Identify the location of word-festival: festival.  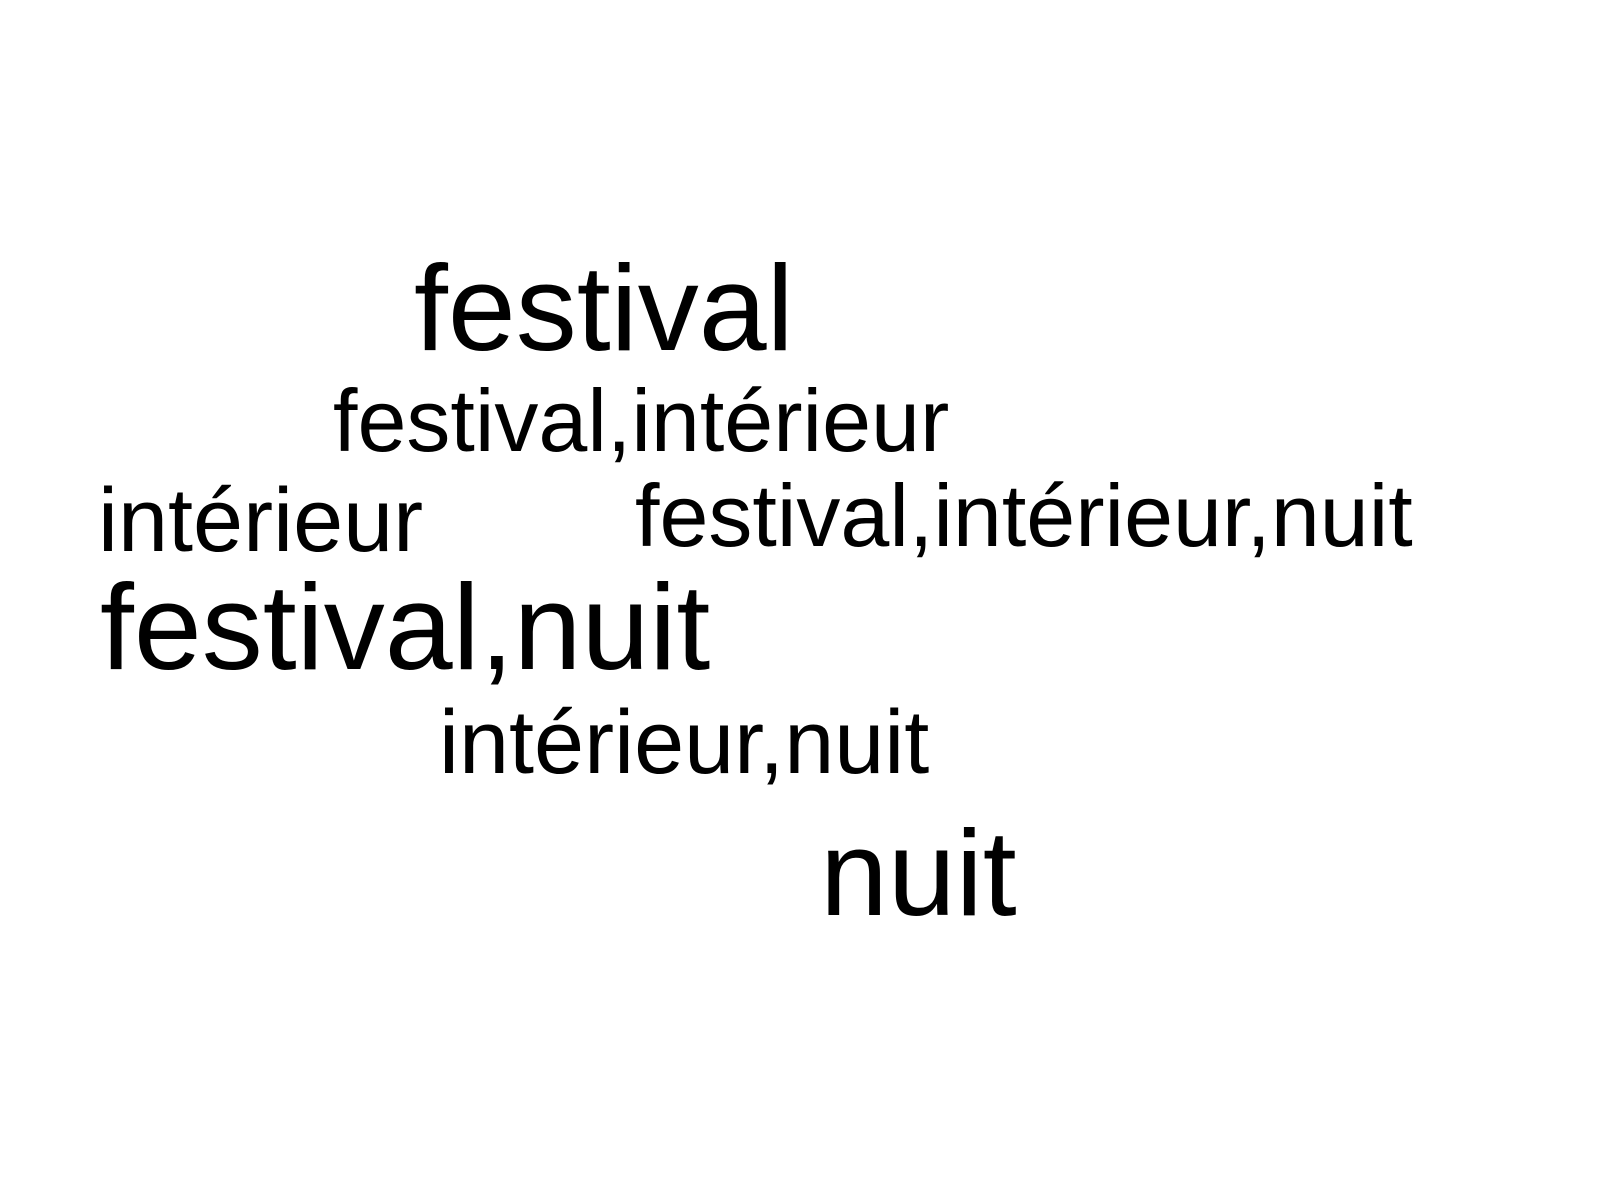
(604, 308).